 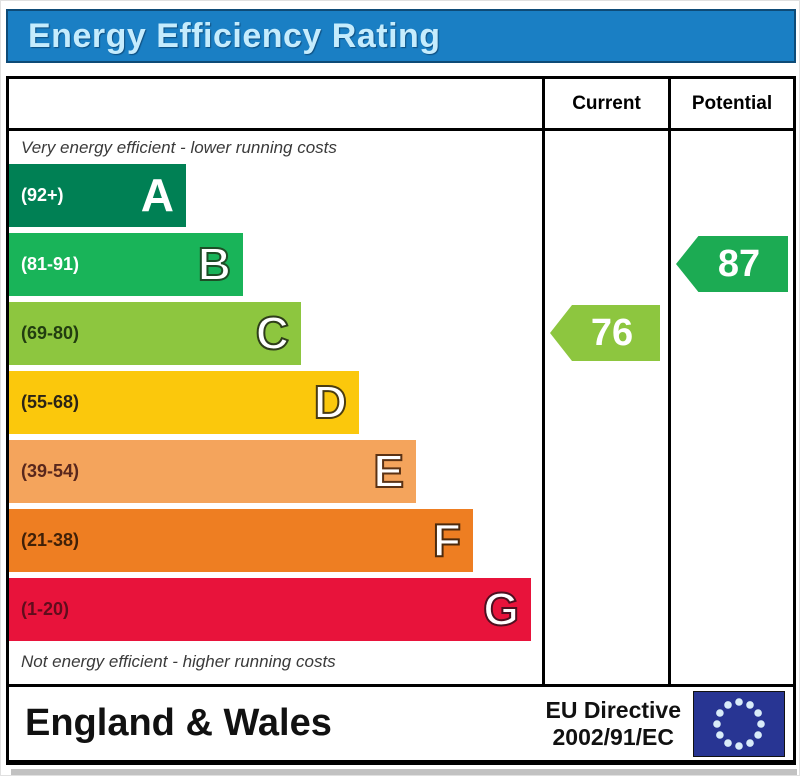 I want to click on band-d: (55-68) D, so click(x=184, y=402).